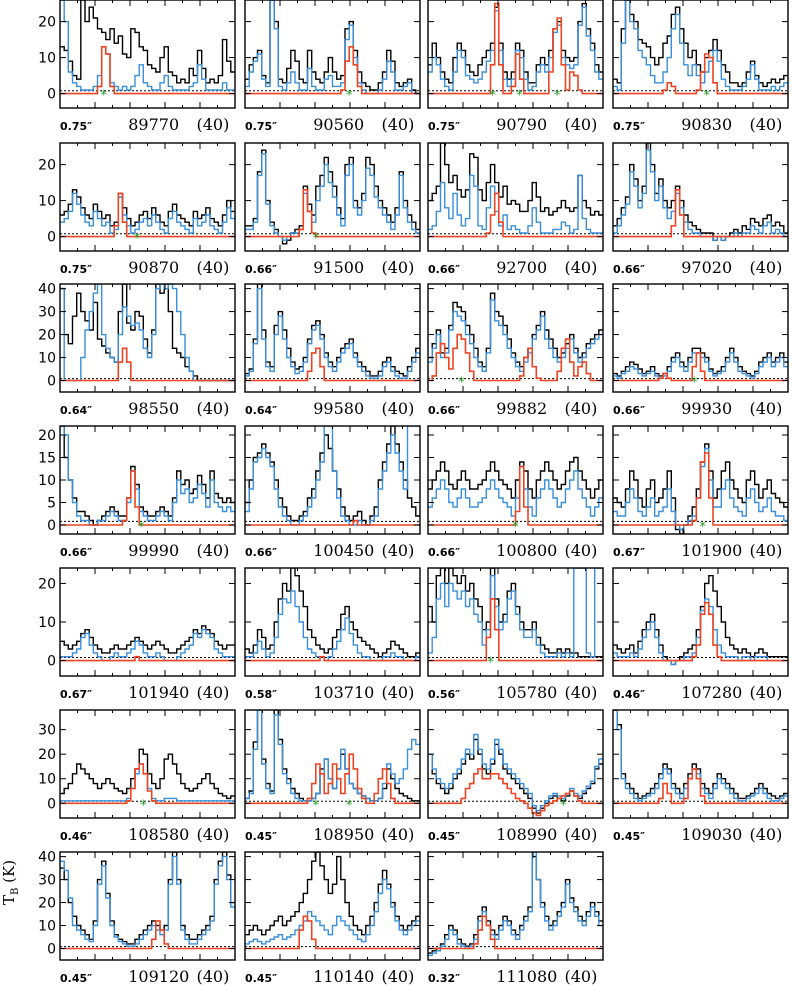  I want to click on spectrum-panel: 0.46″ 107280 (40), so click(700, 634).